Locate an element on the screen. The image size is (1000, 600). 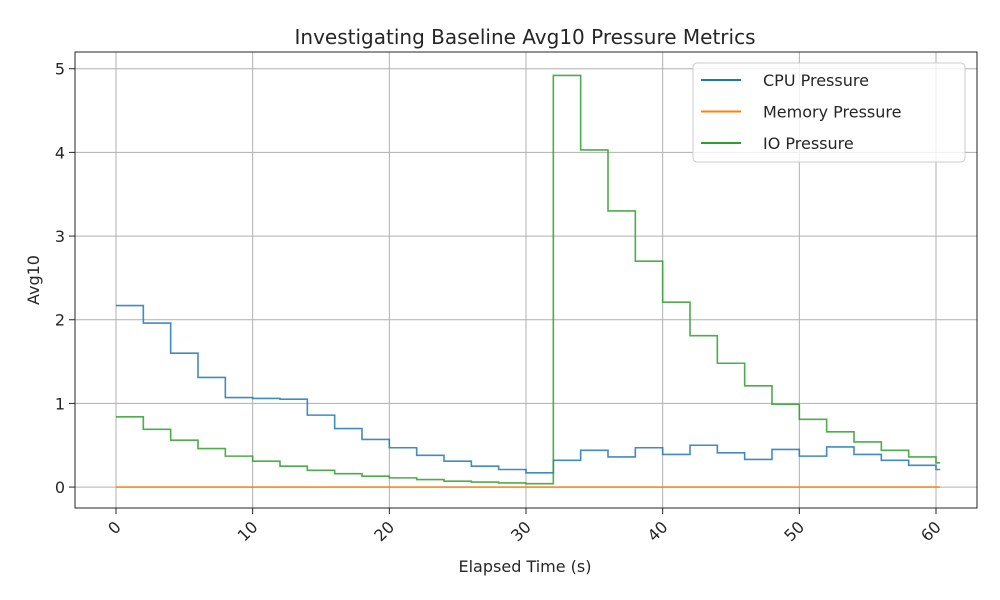
legend: CPU Pressure Memory Pressure IO Pressure is located at coordinates (829, 112).